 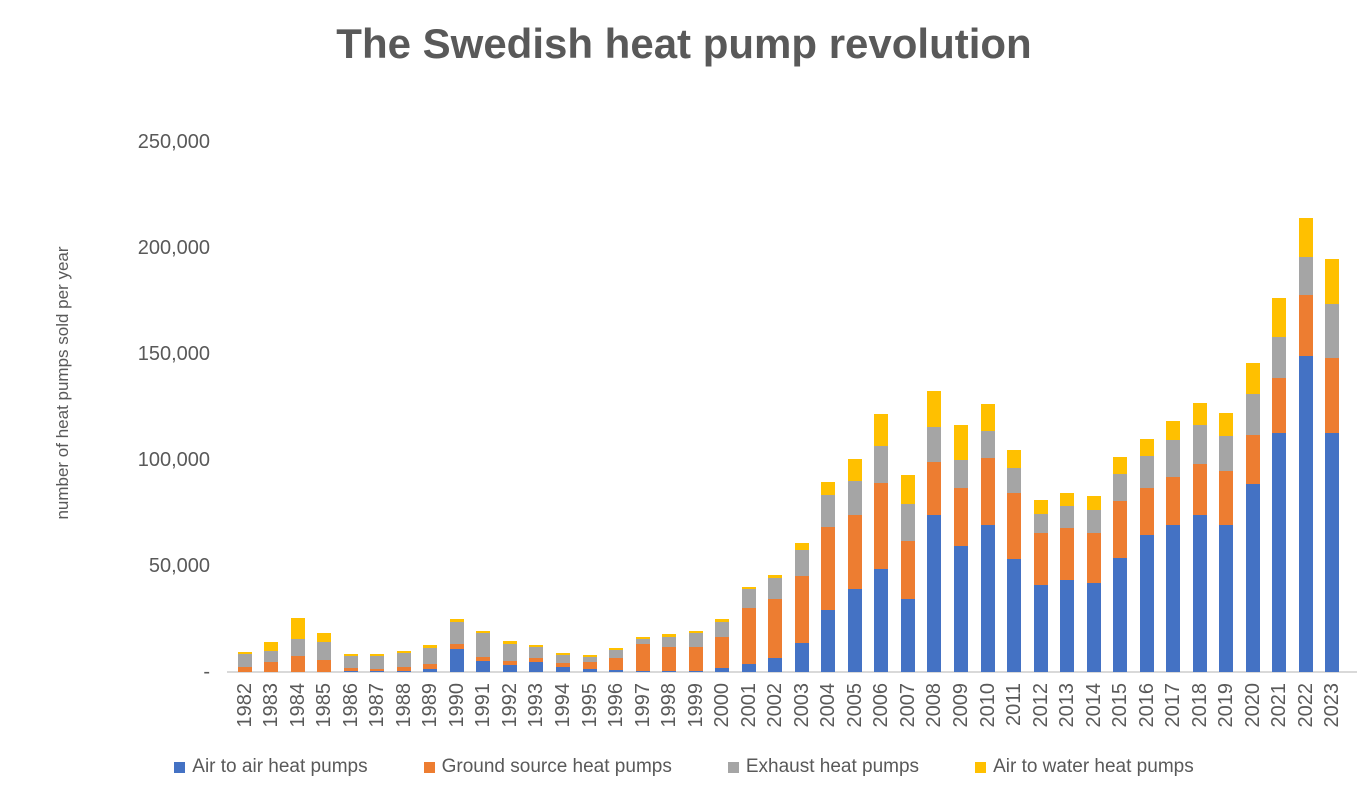 What do you see at coordinates (430, 656) in the screenshot?
I see `bar-segment-1989-exhaust-heat-pumps` at bounding box center [430, 656].